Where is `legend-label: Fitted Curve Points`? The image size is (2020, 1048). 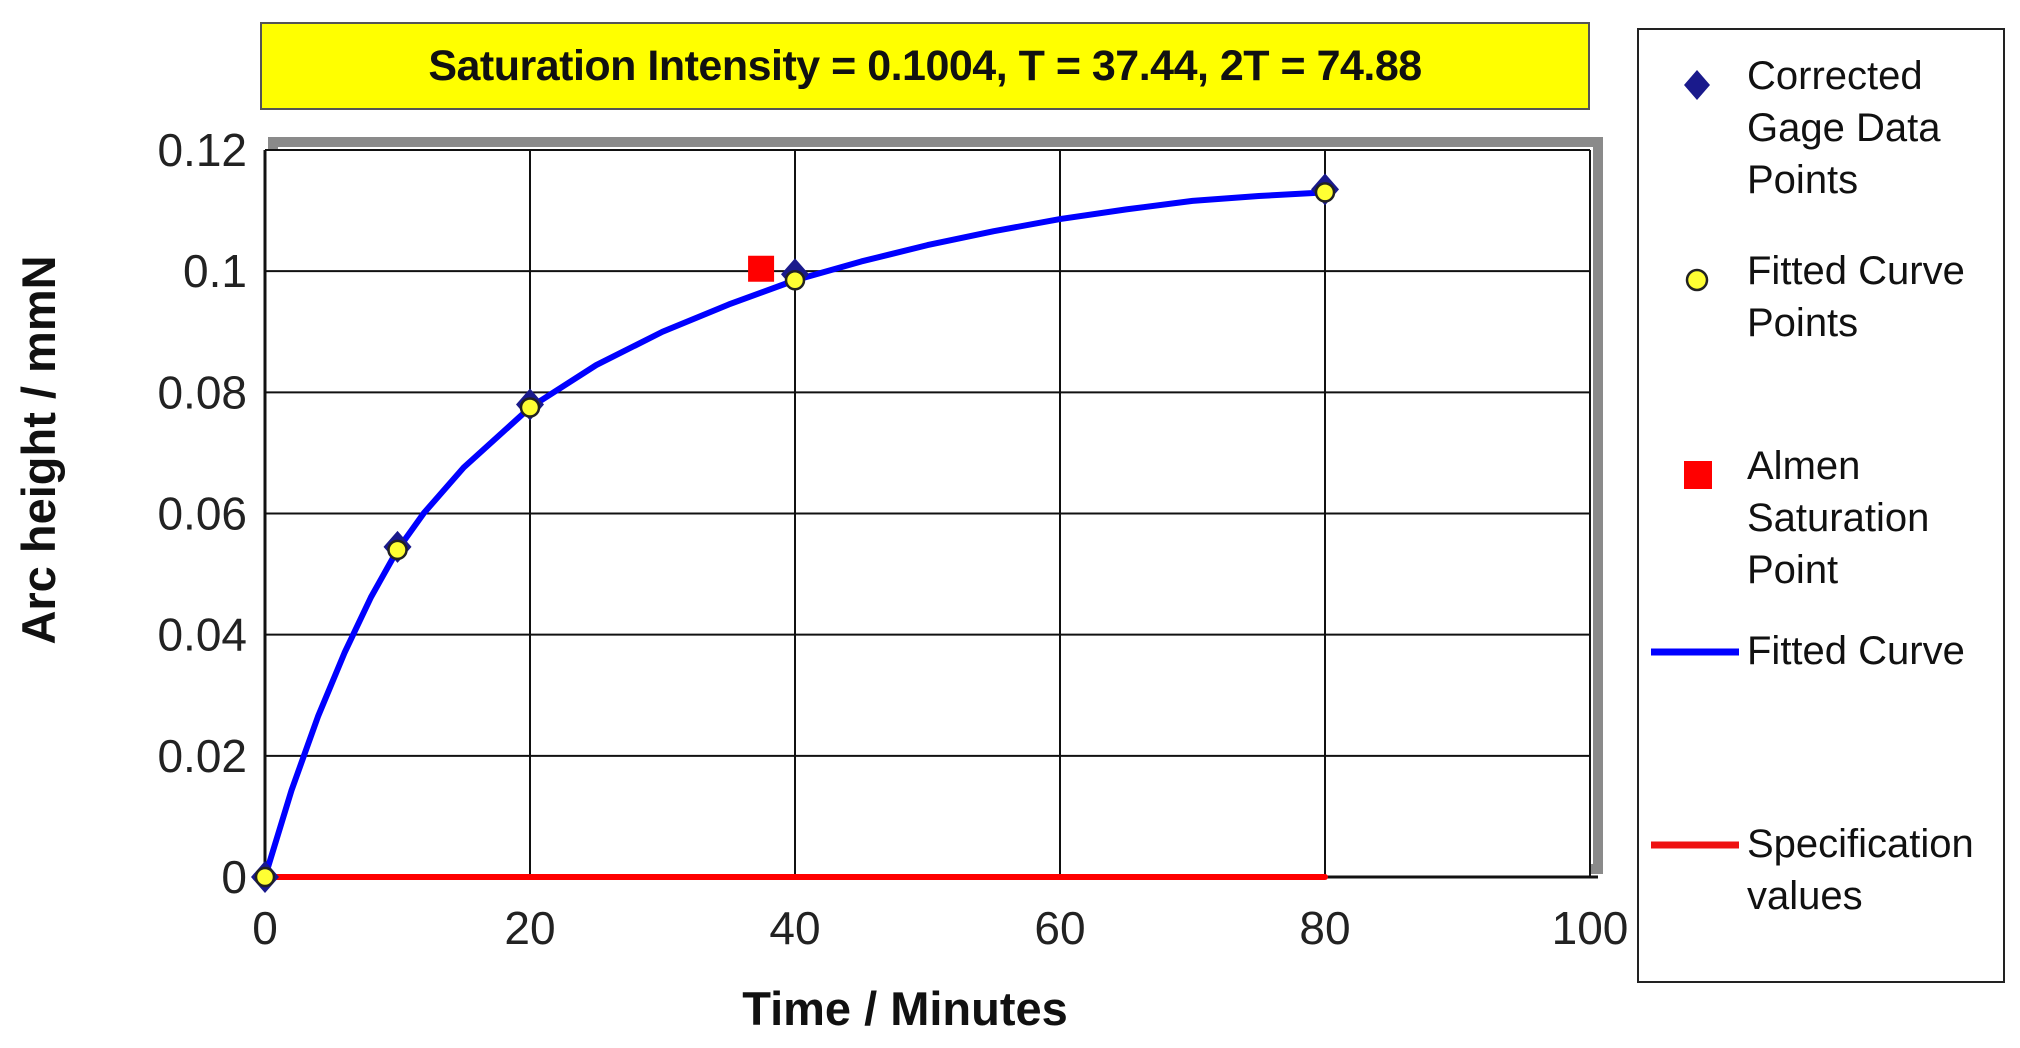
legend-label: Fitted Curve Points is located at coordinates (1856, 297).